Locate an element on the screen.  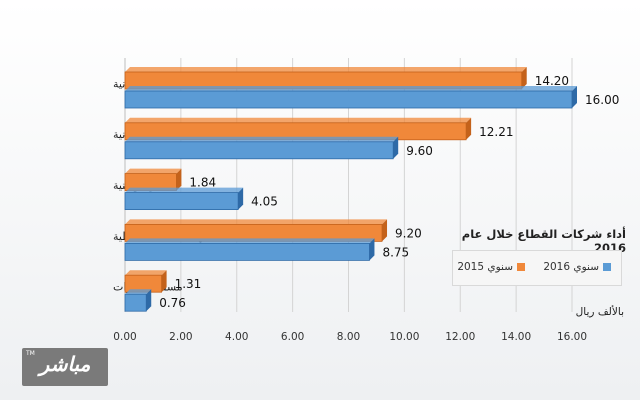
x-tick-label: 14.00 is located at coordinates (516, 337).